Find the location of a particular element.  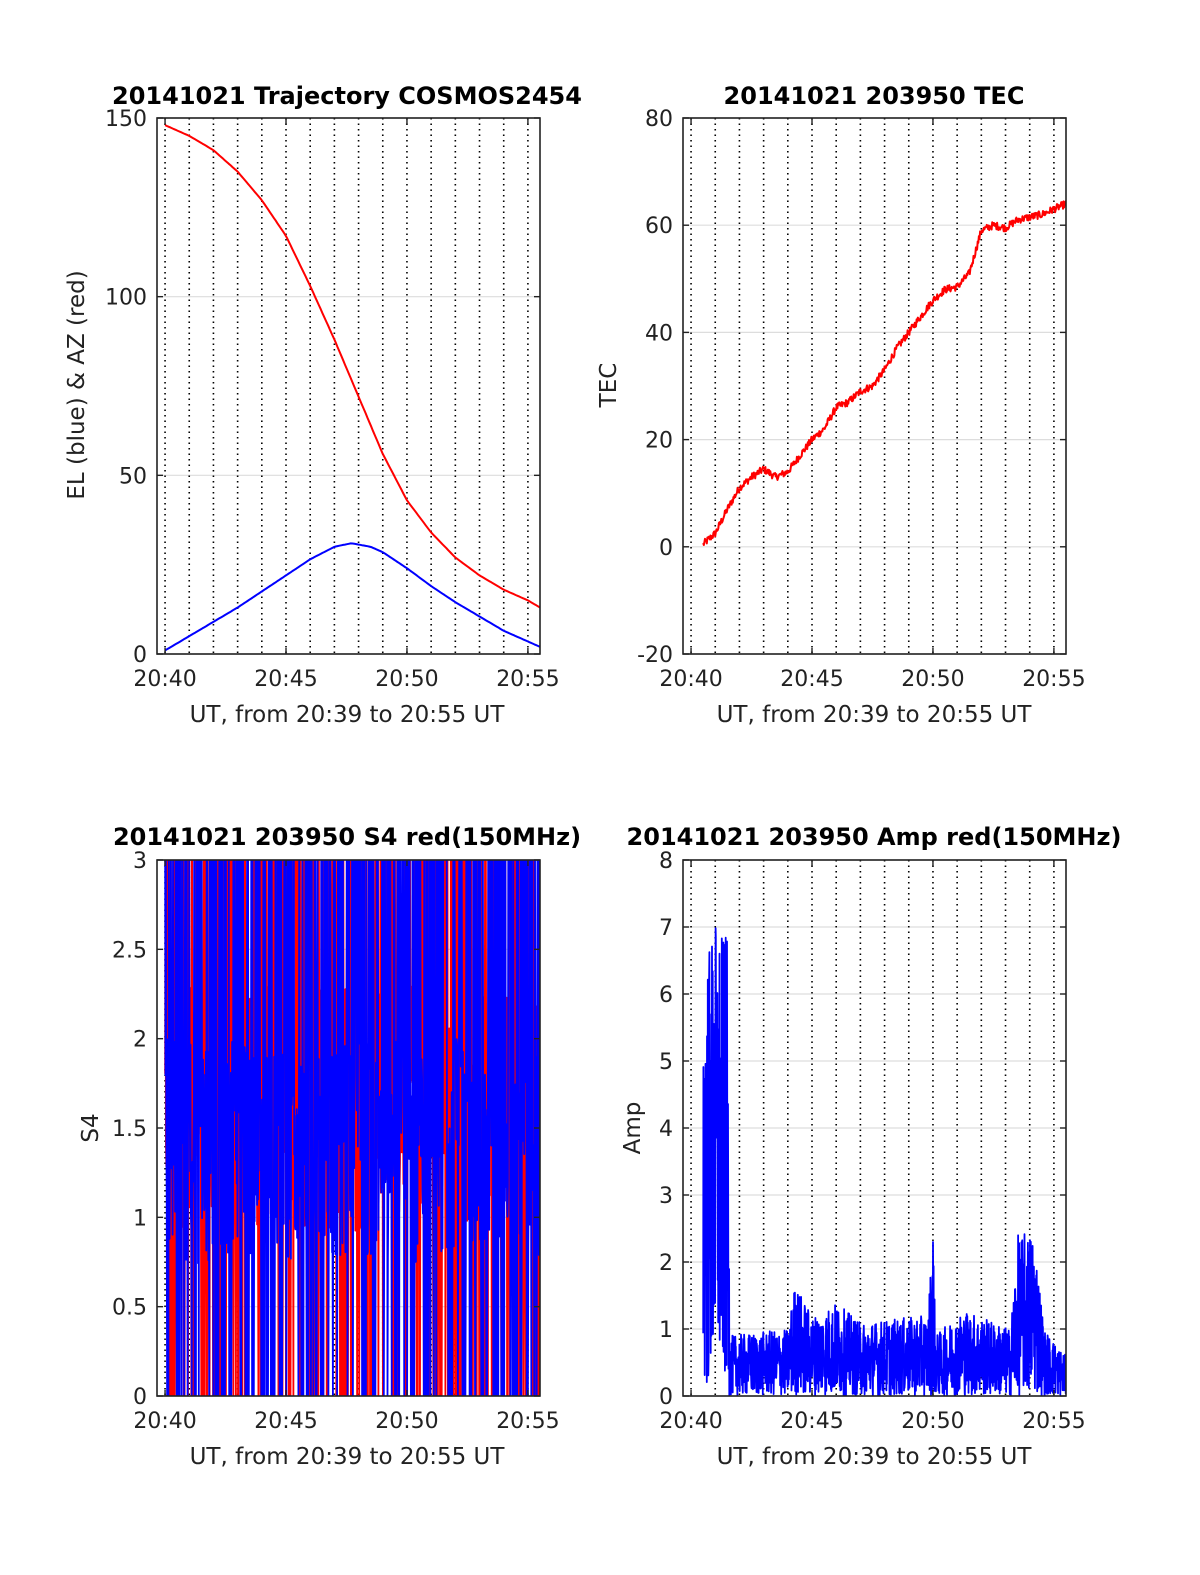

tec-data is located at coordinates (884, 373).